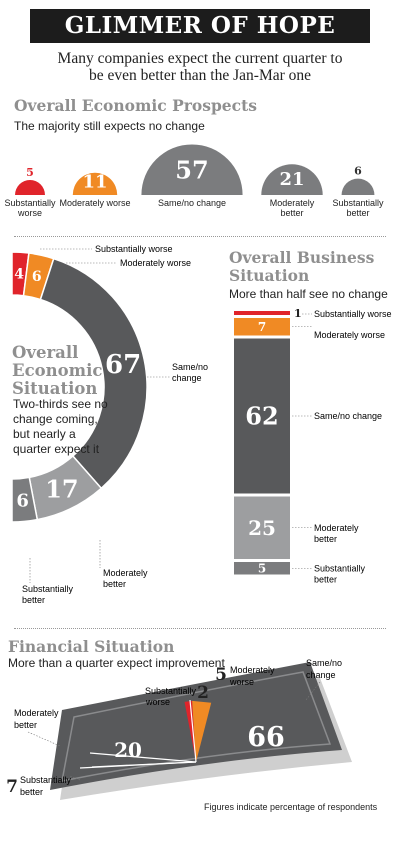  What do you see at coordinates (348, 416) in the screenshot?
I see `business-label-same-no-change: Same/no change` at bounding box center [348, 416].